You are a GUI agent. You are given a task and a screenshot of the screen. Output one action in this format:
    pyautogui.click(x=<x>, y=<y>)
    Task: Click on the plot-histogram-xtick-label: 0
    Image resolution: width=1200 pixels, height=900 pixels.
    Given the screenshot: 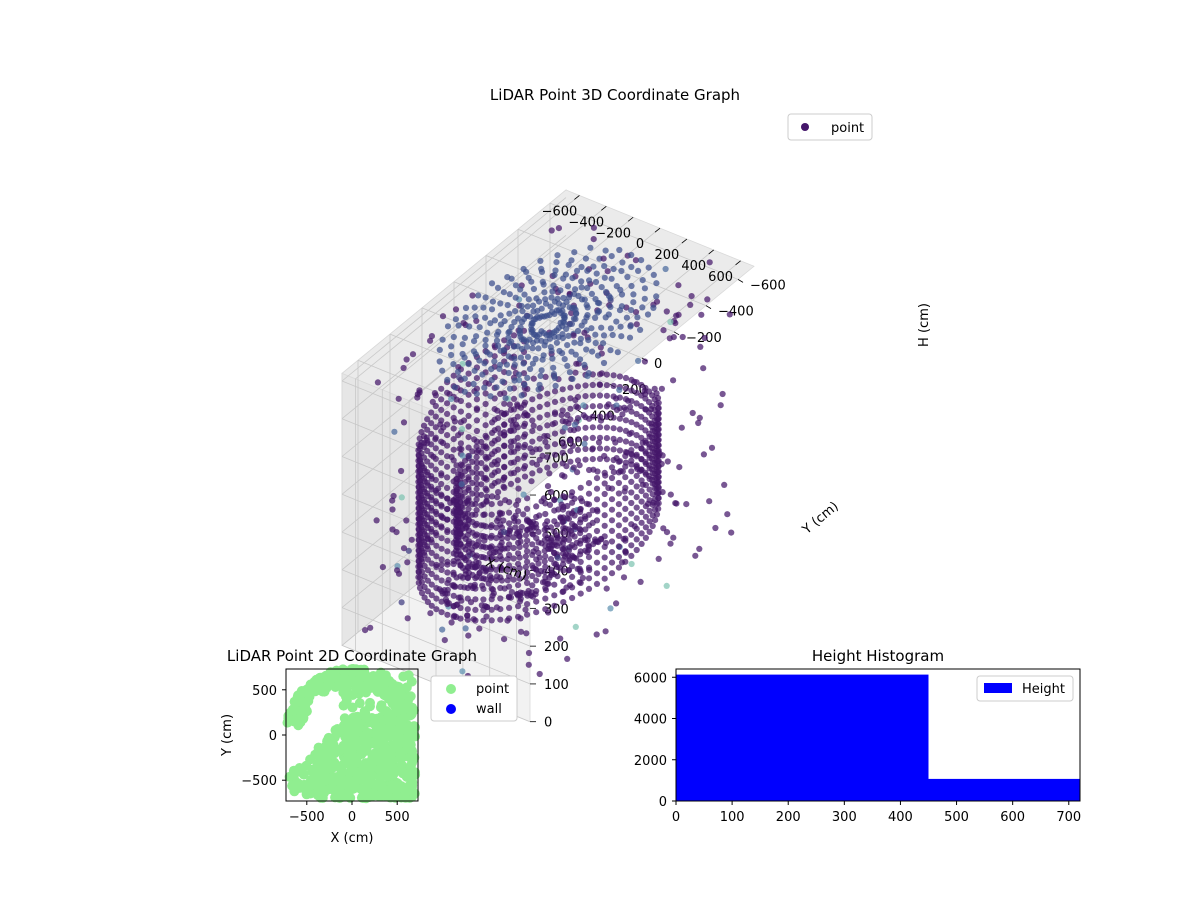 What is the action you would take?
    pyautogui.click(x=676, y=817)
    